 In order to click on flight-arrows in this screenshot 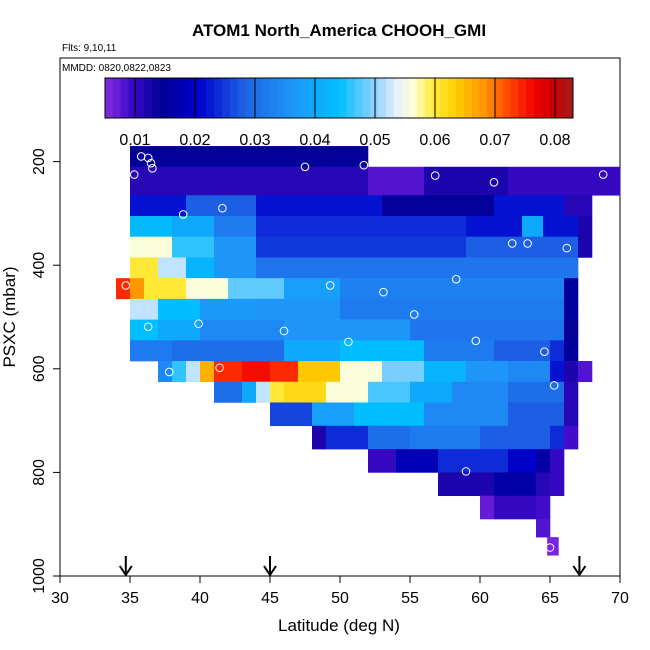, I will do `click(352, 566)`.